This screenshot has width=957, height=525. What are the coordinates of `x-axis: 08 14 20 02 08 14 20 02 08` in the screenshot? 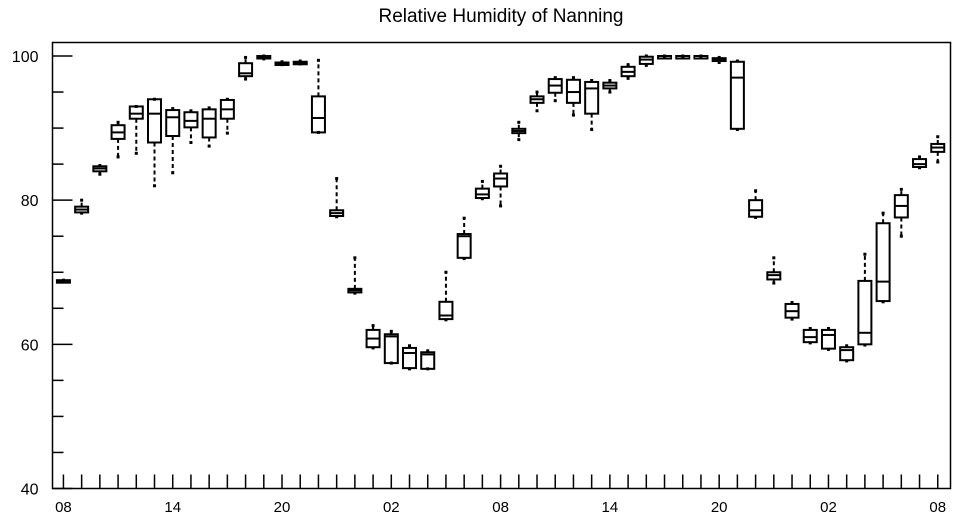 It's located at (500, 495).